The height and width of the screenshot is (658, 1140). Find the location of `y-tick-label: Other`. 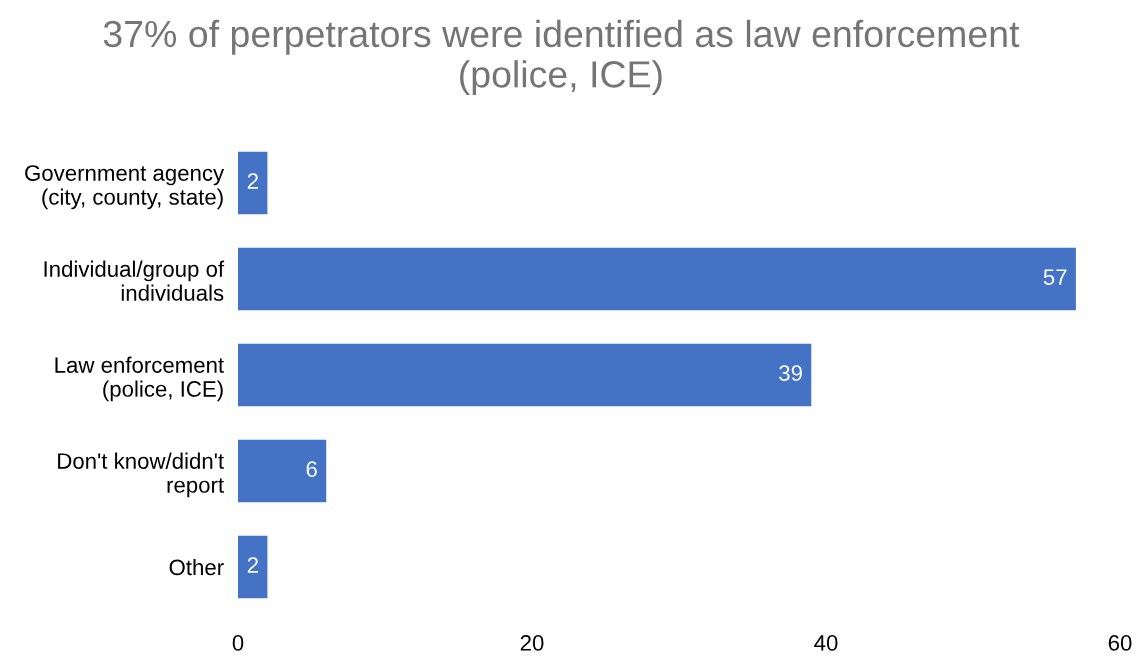

y-tick-label: Other is located at coordinates (196, 567).